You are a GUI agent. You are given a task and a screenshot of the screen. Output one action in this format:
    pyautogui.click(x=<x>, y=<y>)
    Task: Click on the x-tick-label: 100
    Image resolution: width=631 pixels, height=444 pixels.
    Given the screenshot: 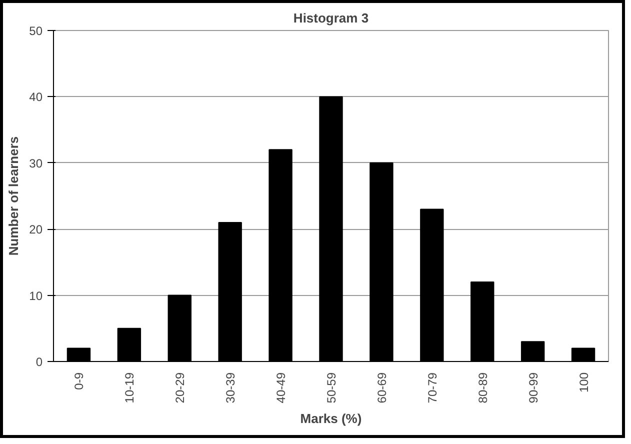 What is the action you would take?
    pyautogui.click(x=583, y=382)
    